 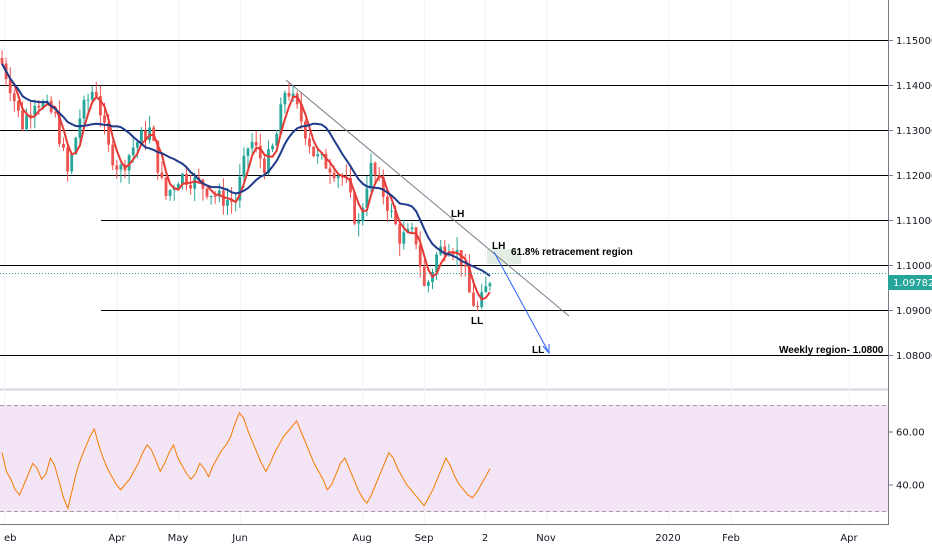 I want to click on price-tick-label-5: 1.10000, so click(x=914, y=266).